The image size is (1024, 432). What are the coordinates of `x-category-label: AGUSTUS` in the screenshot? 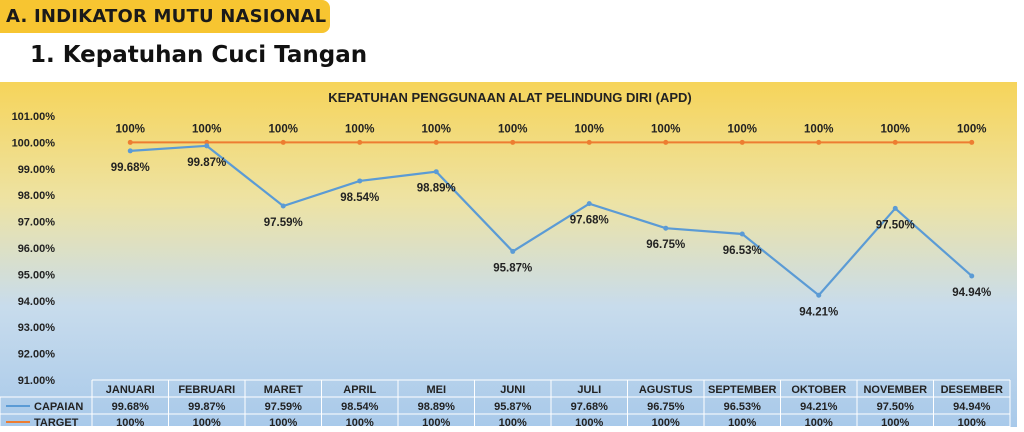 It's located at (666, 390).